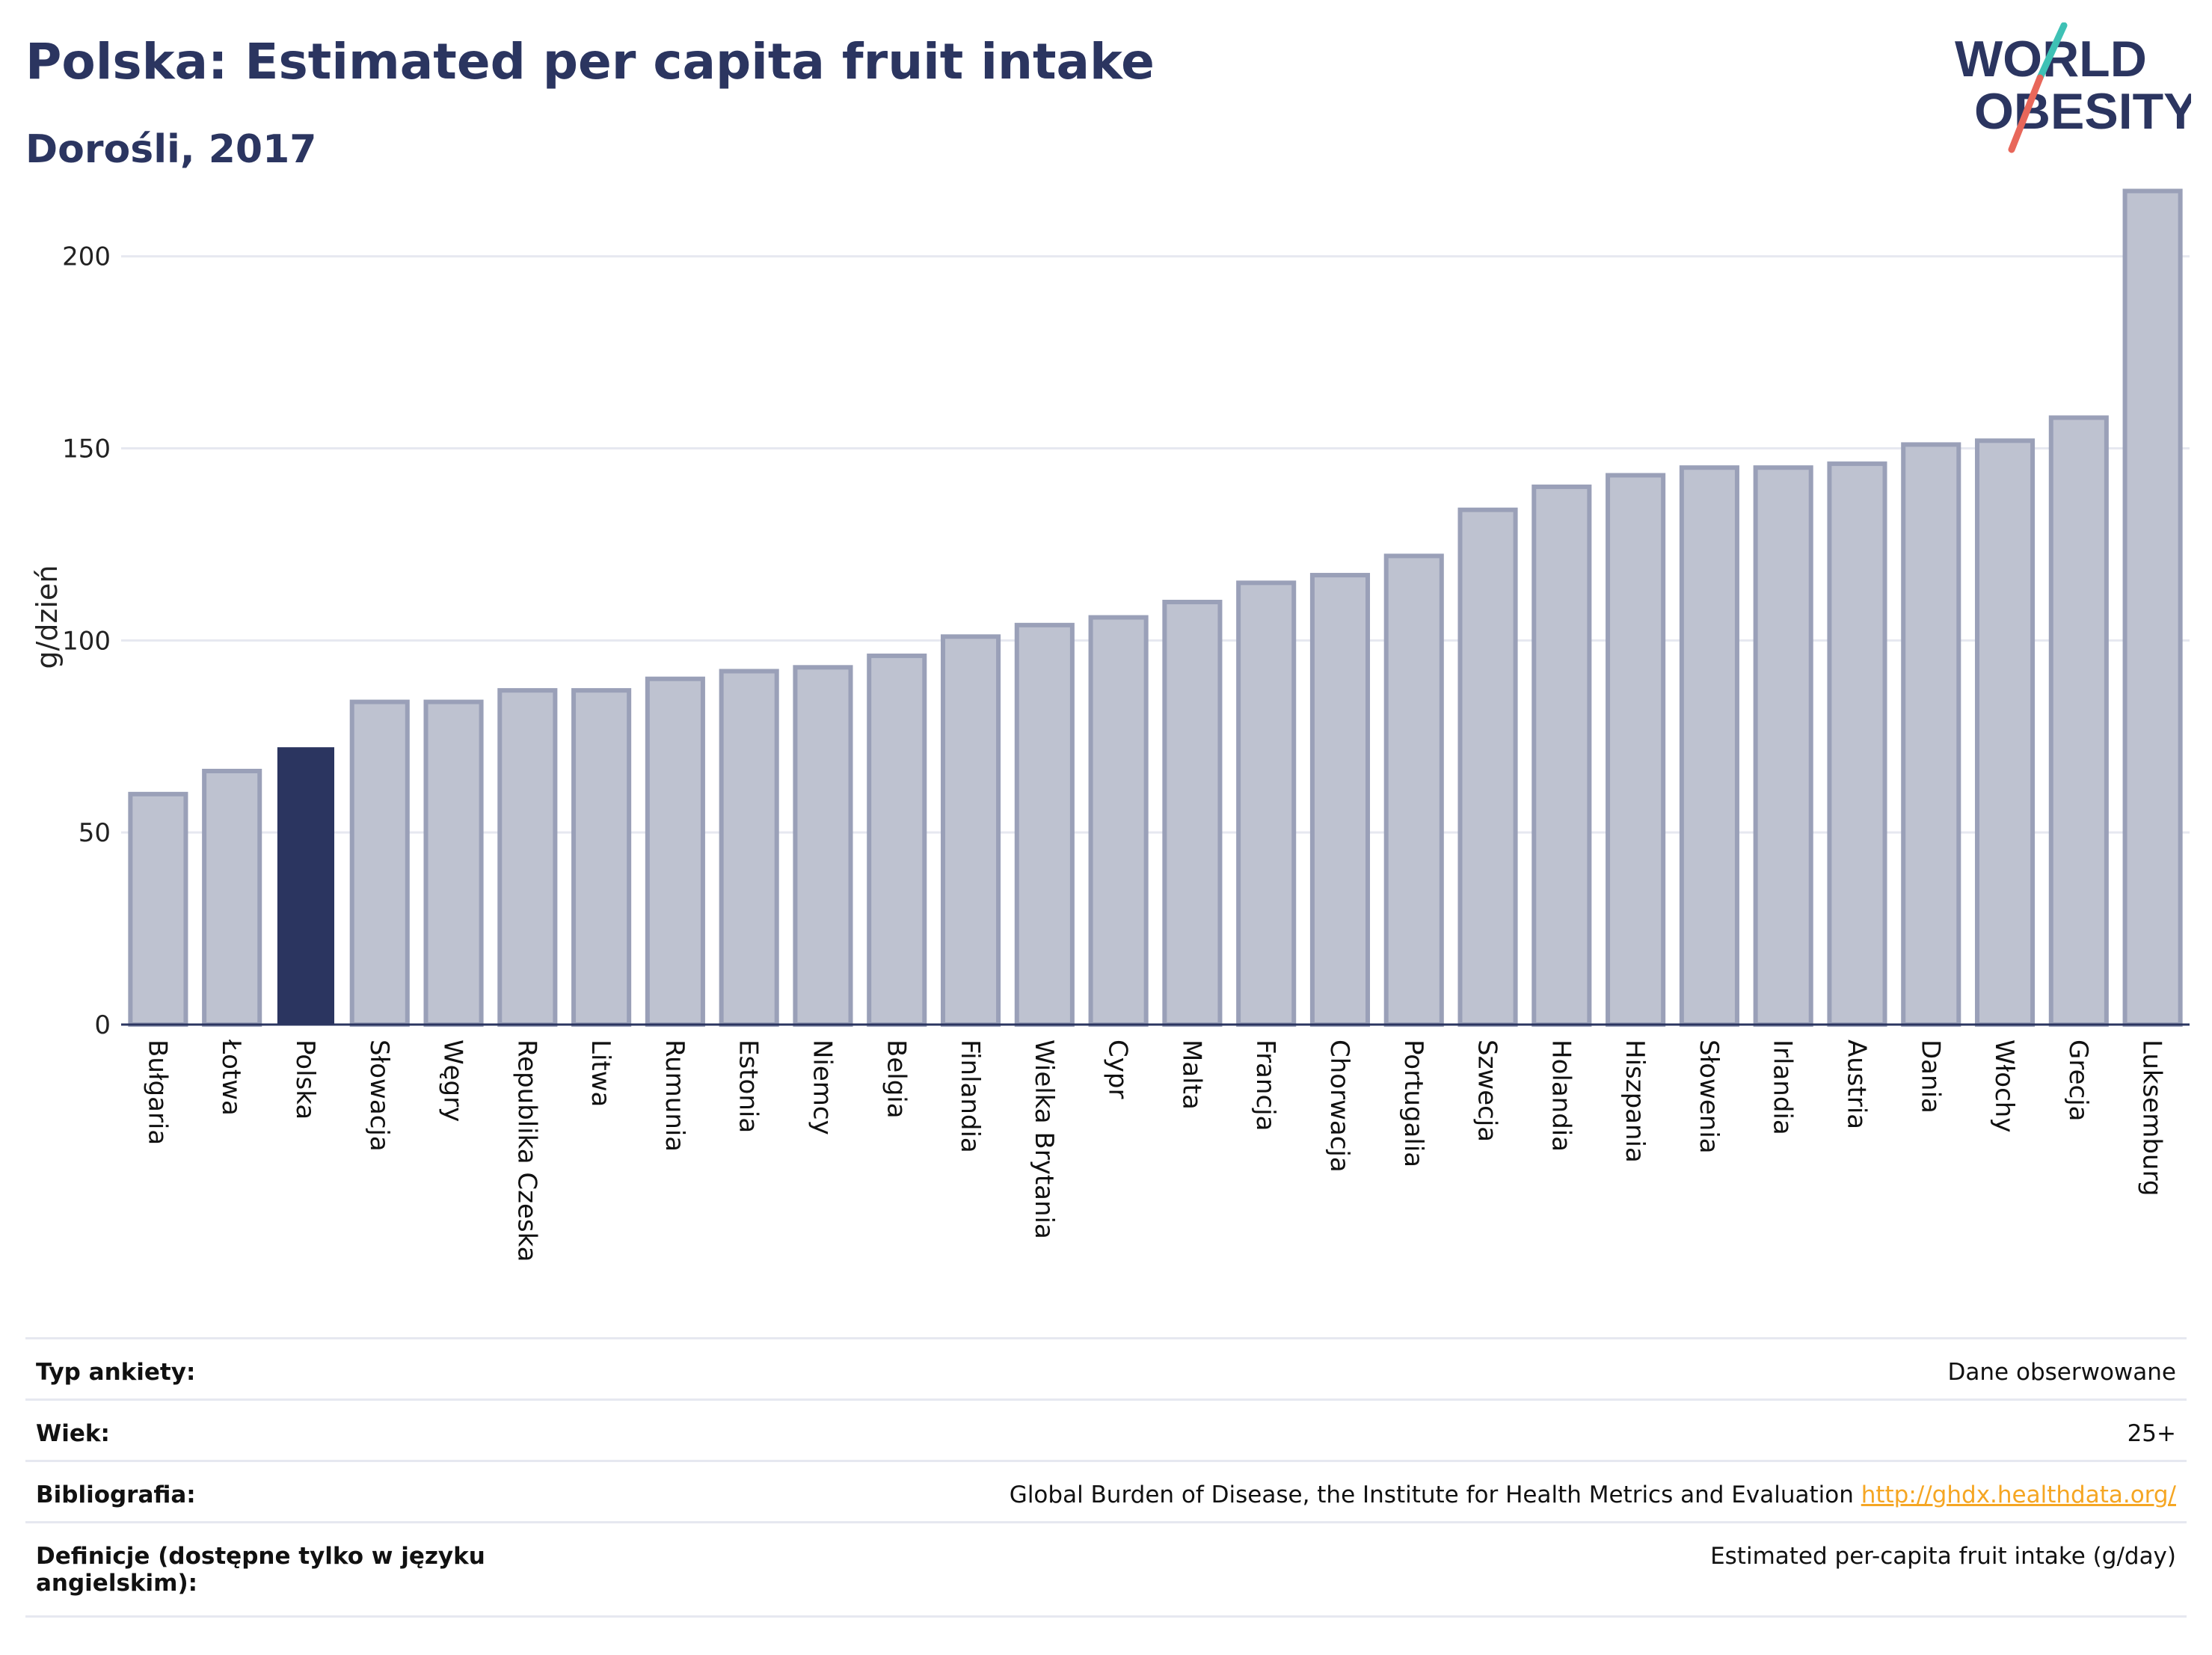 Image resolution: width=2212 pixels, height=1655 pixels. Describe the element at coordinates (453, 1081) in the screenshot. I see `x-tick-label: Węgry` at that location.